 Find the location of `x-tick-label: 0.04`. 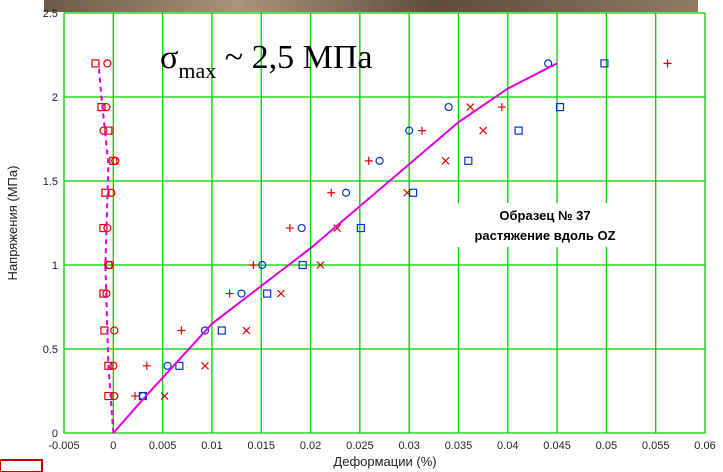

x-tick-label: 0.04 is located at coordinates (507, 446).